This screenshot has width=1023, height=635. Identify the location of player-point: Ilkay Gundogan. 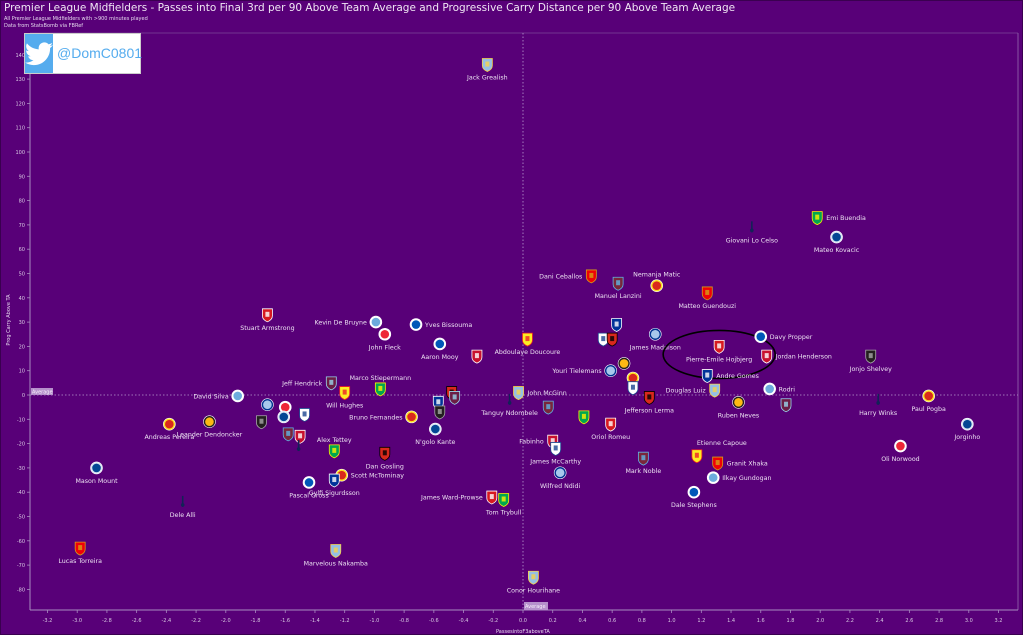
(739, 477).